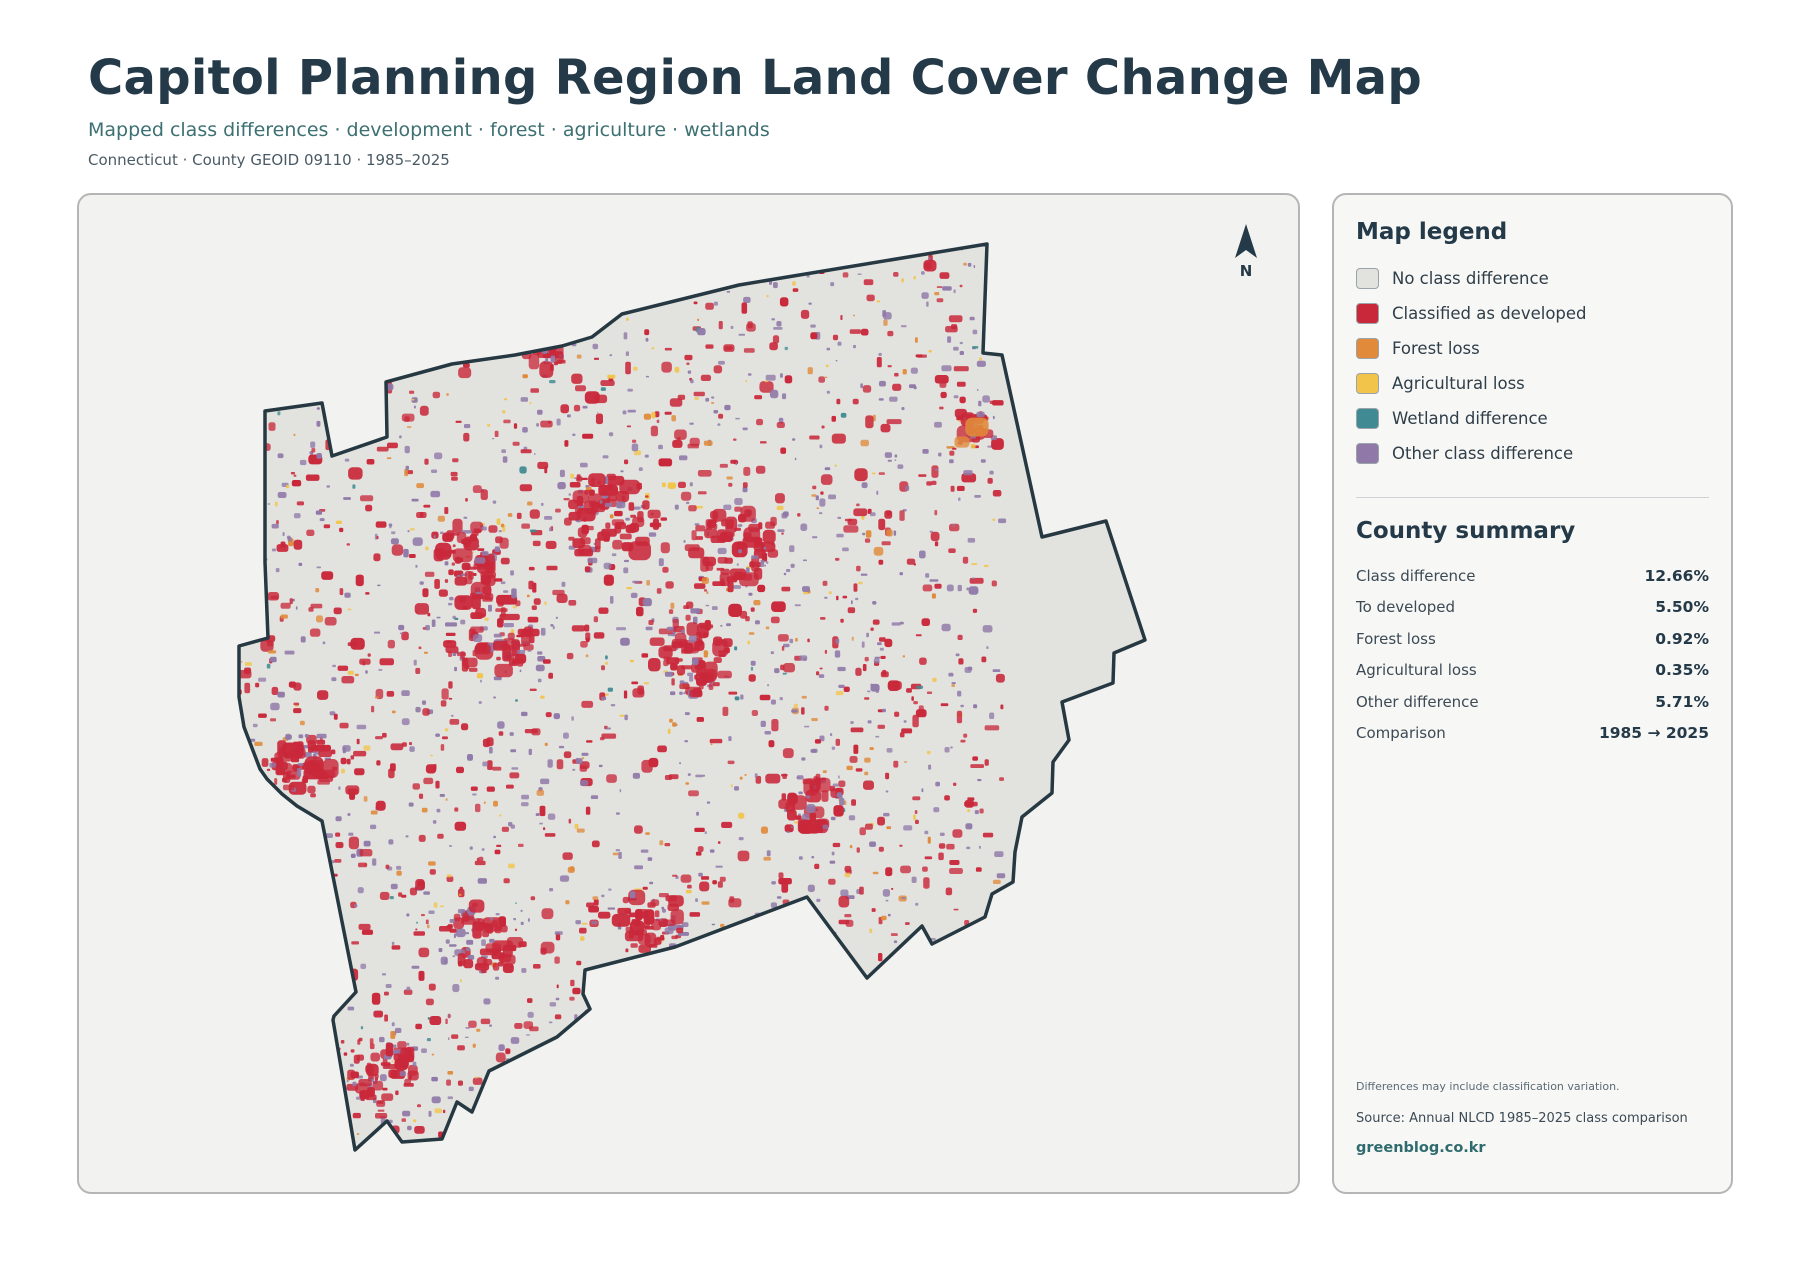 This screenshot has width=1800, height=1273. What do you see at coordinates (1532, 671) in the screenshot?
I see `summary-row: Agricultural loss 0.35%` at bounding box center [1532, 671].